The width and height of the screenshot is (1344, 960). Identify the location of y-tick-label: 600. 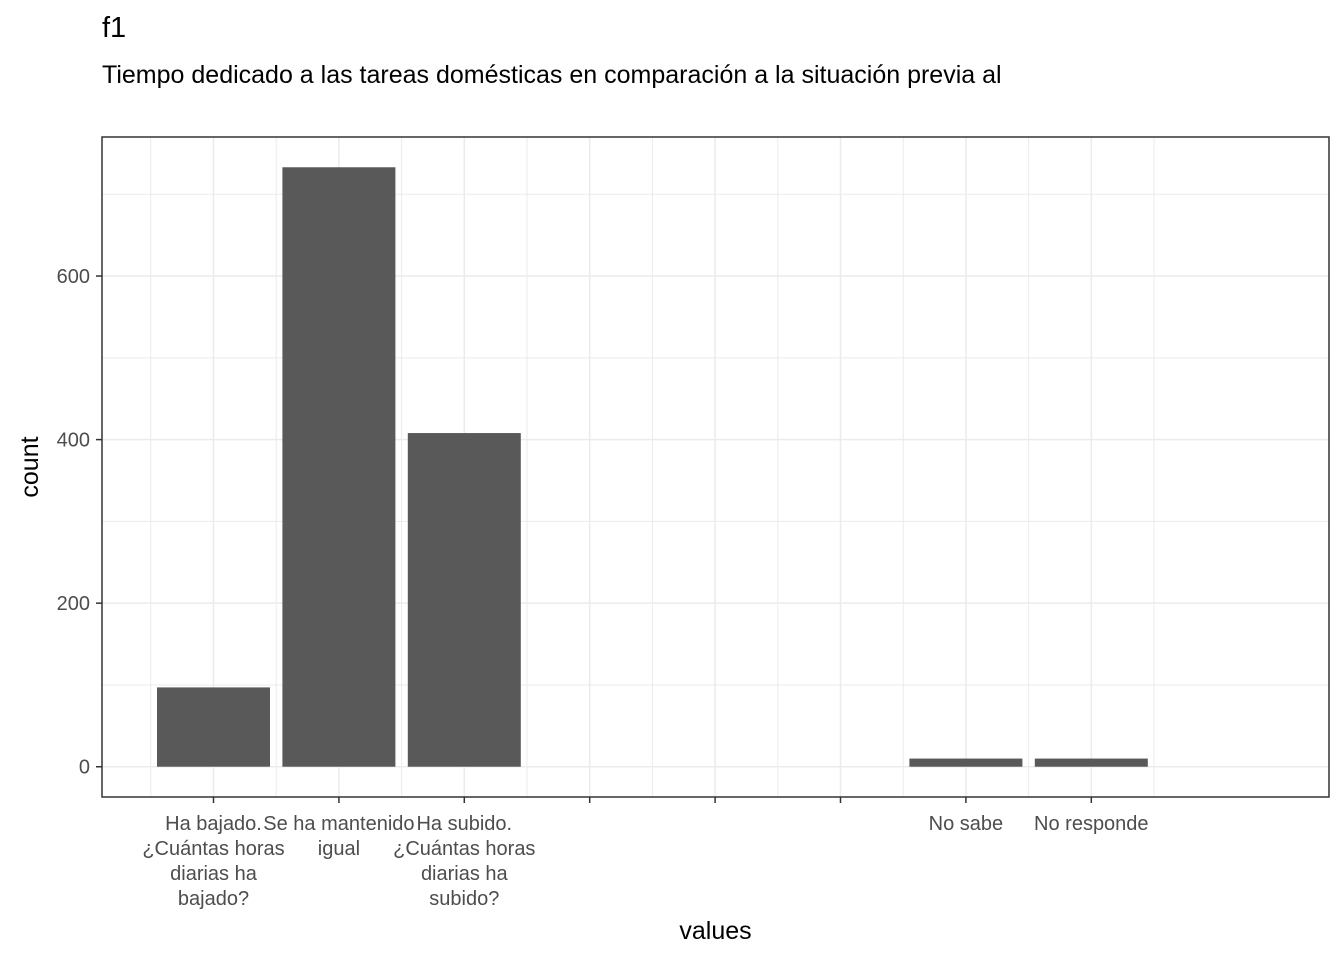
(73, 277).